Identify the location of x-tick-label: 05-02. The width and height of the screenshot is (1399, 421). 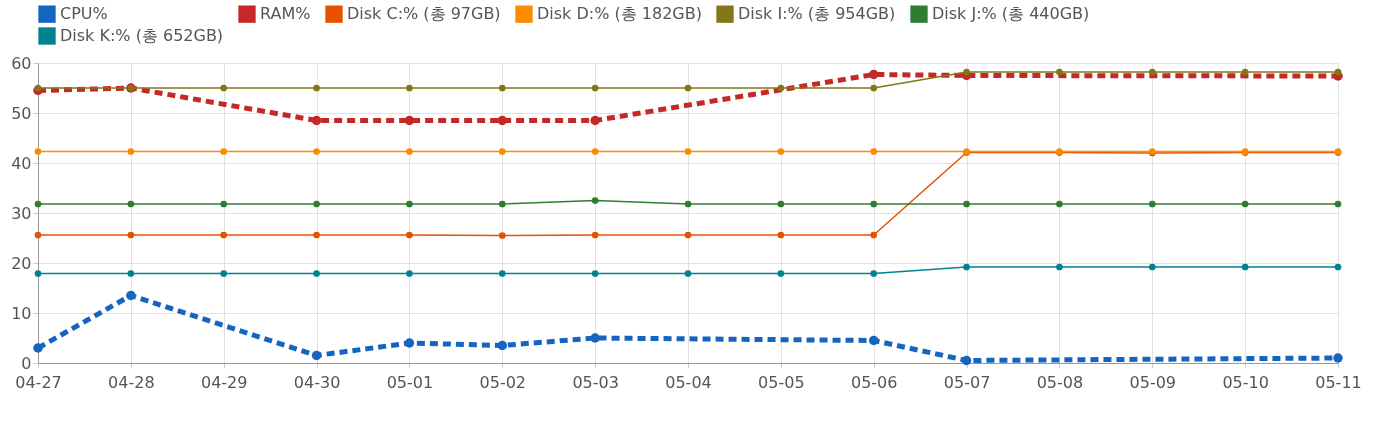
(503, 382).